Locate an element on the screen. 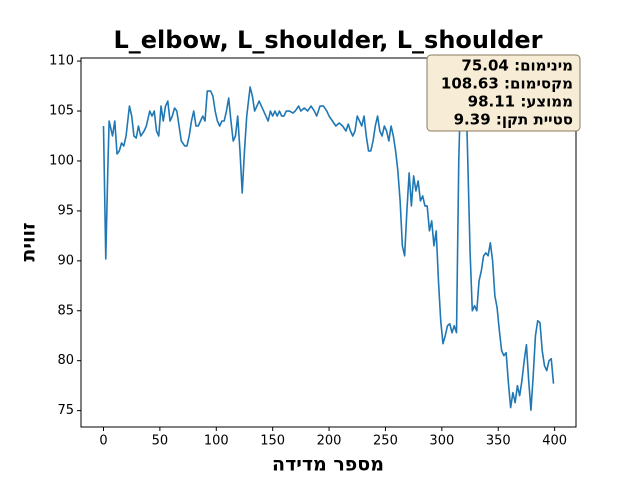 Image resolution: width=640 pixels, height=480 pixels. stats-text: מינימום: 75.04 is located at coordinates (517, 66).